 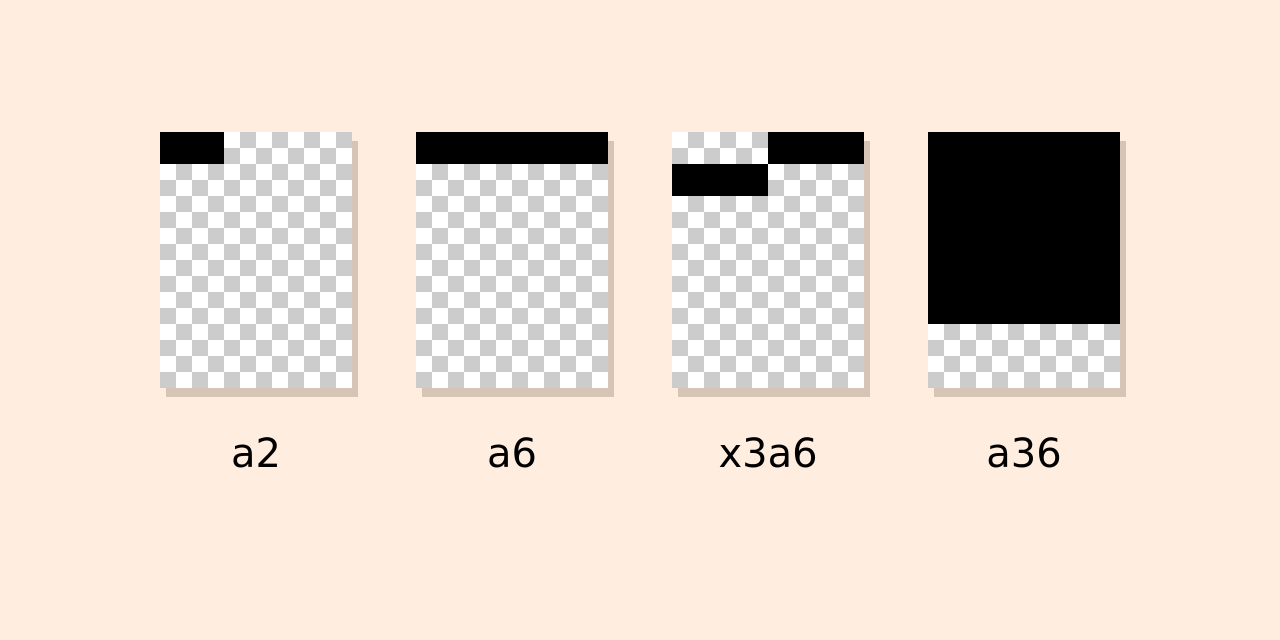 I want to click on panel-a6, so click(x=515, y=264).